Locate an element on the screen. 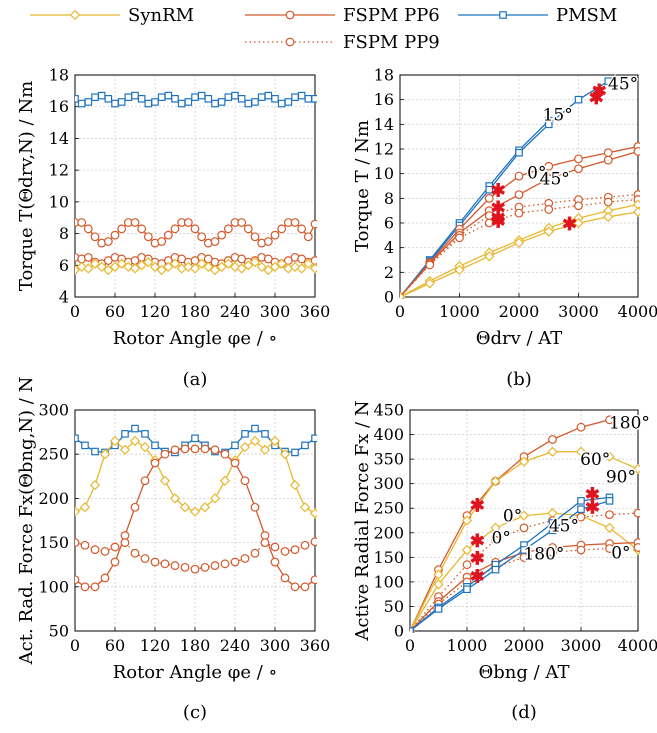 This screenshot has height=733, width=657. panel-caption: (b) is located at coordinates (519, 379).